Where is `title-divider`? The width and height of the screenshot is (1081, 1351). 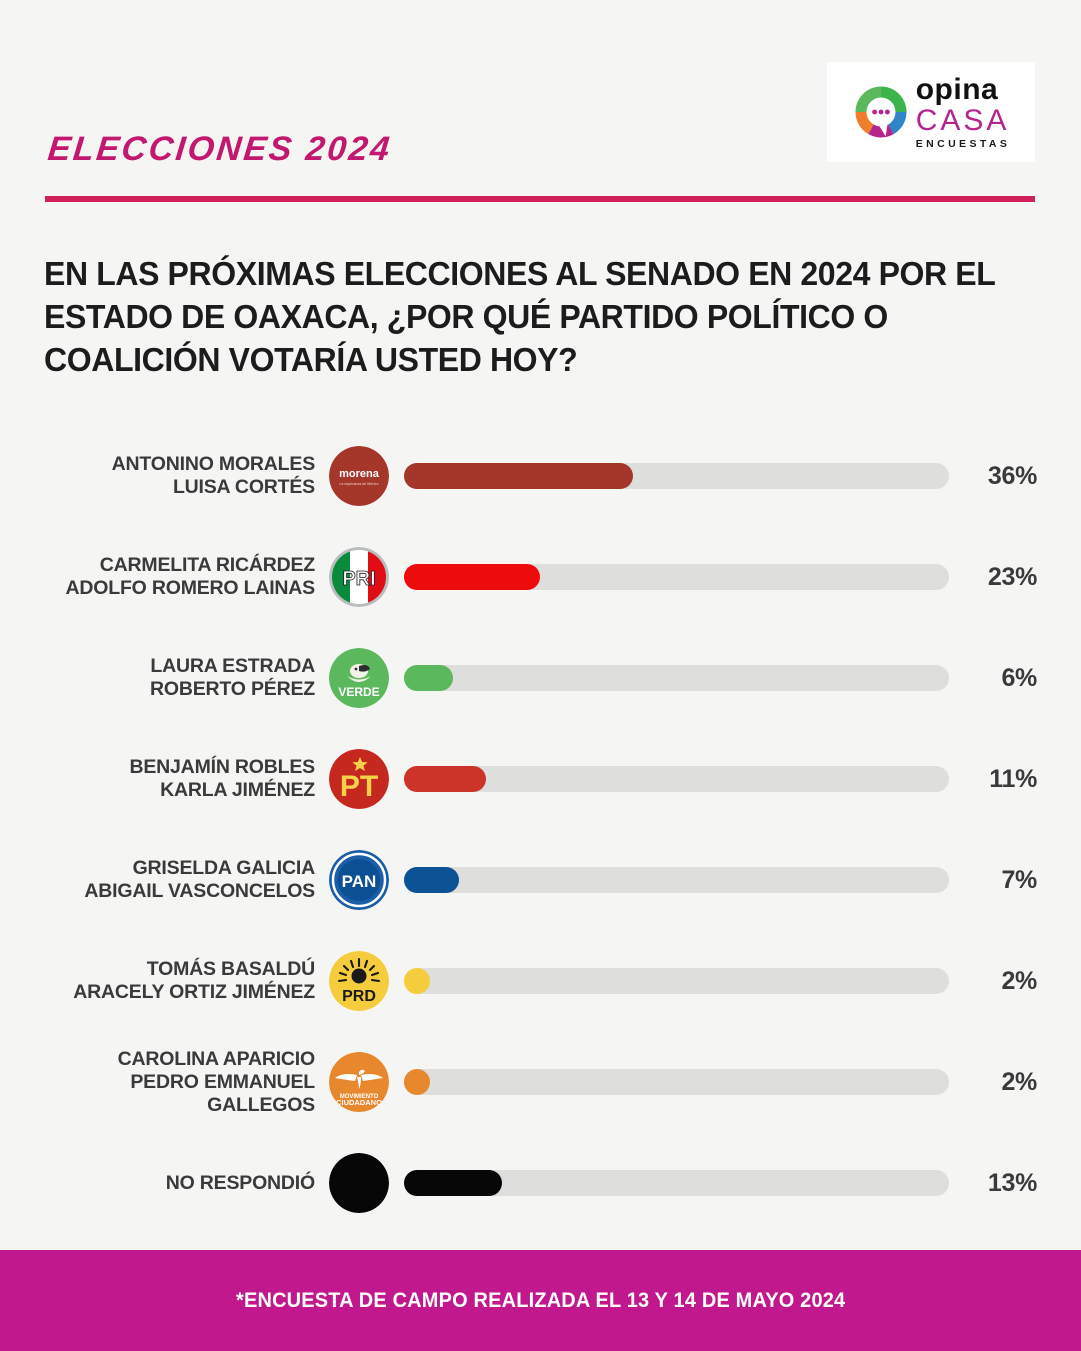 title-divider is located at coordinates (540, 199).